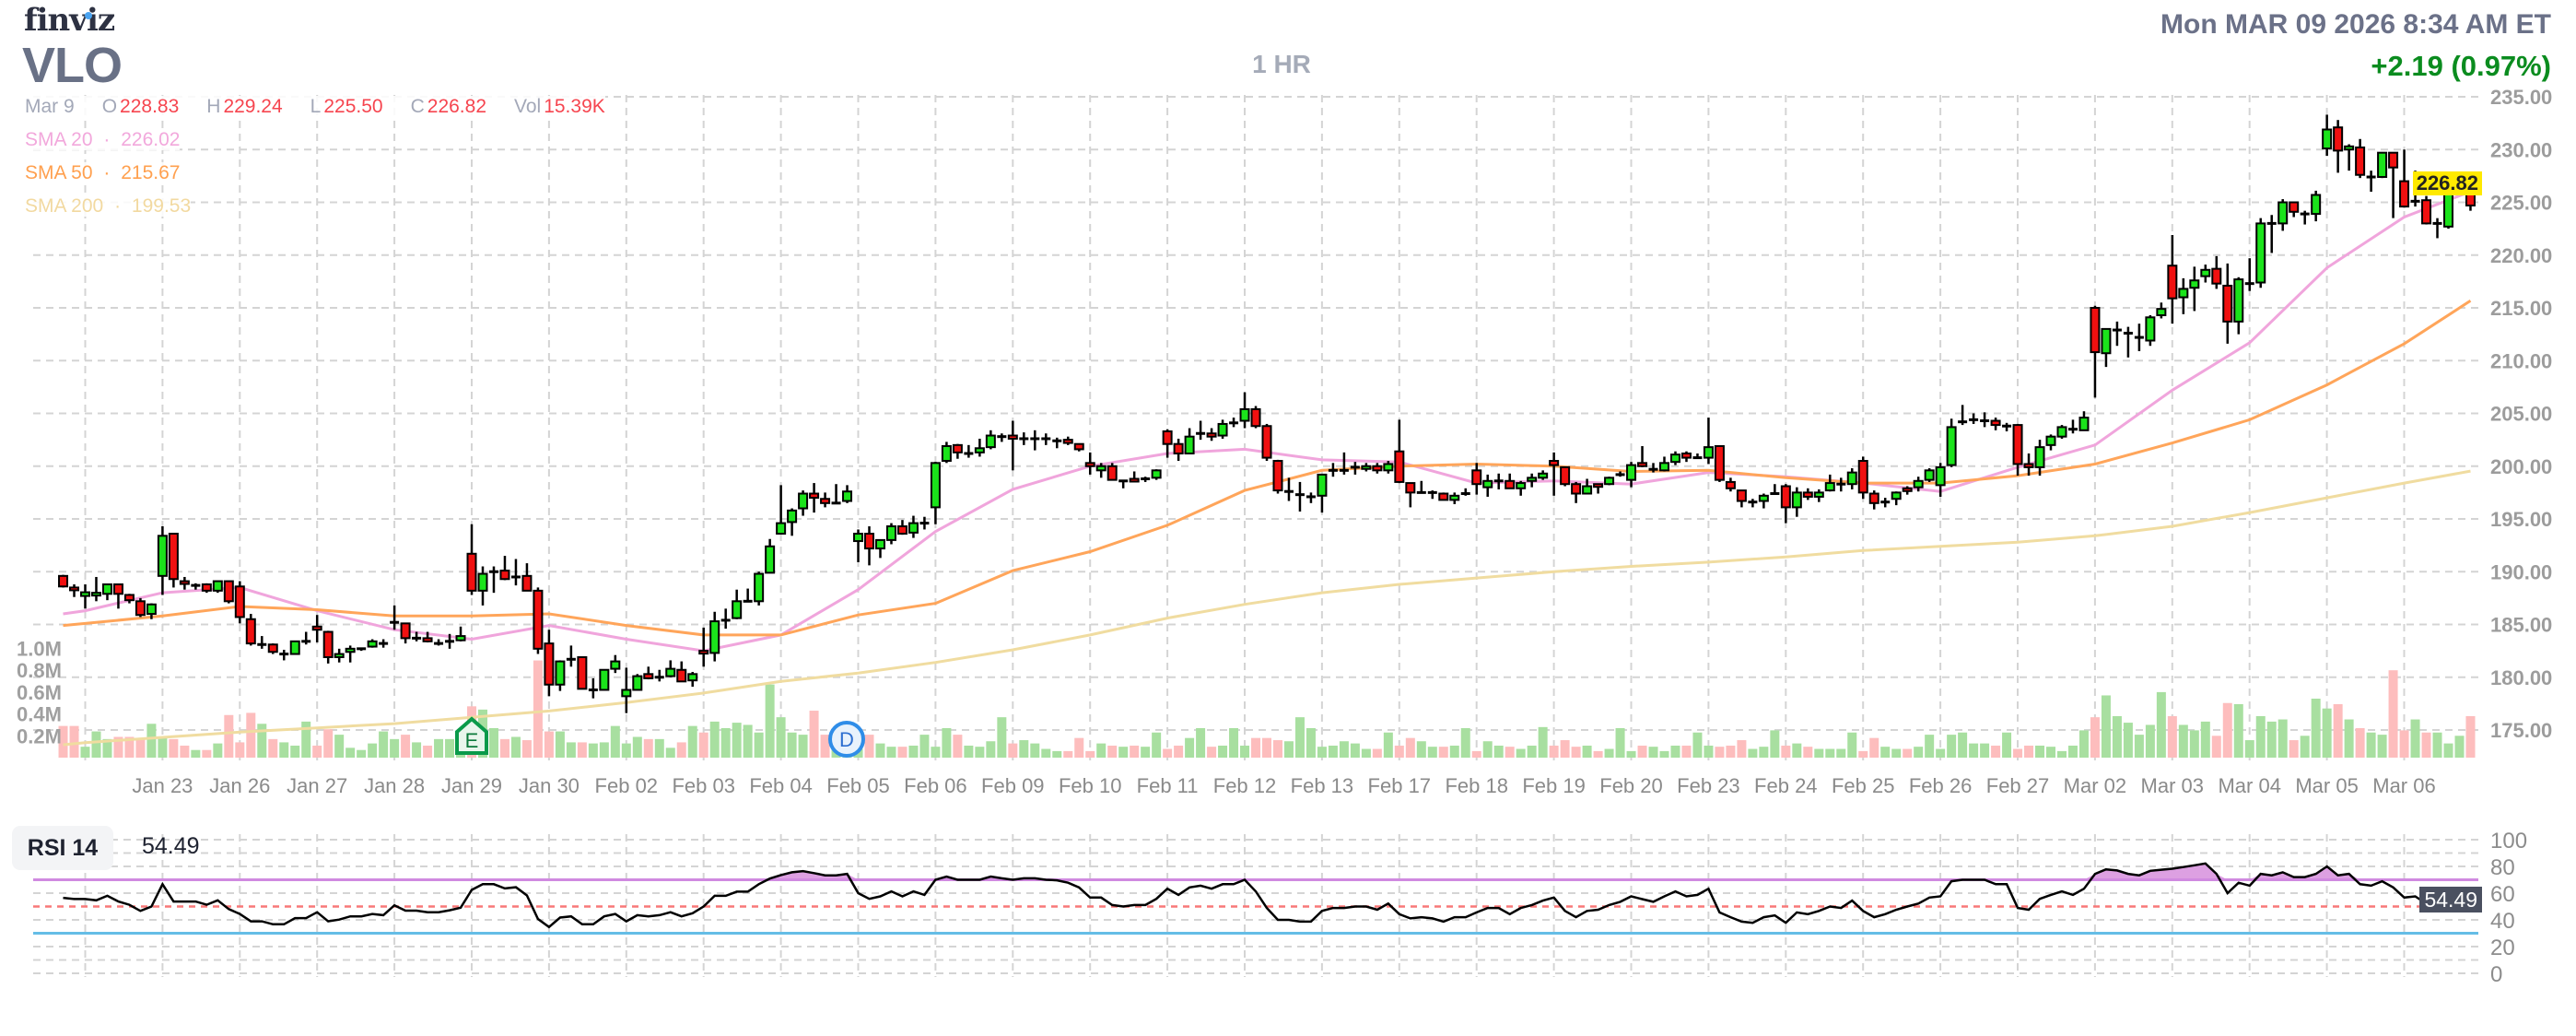 This screenshot has height=1036, width=2576. I want to click on high-label: H, so click(213, 107).